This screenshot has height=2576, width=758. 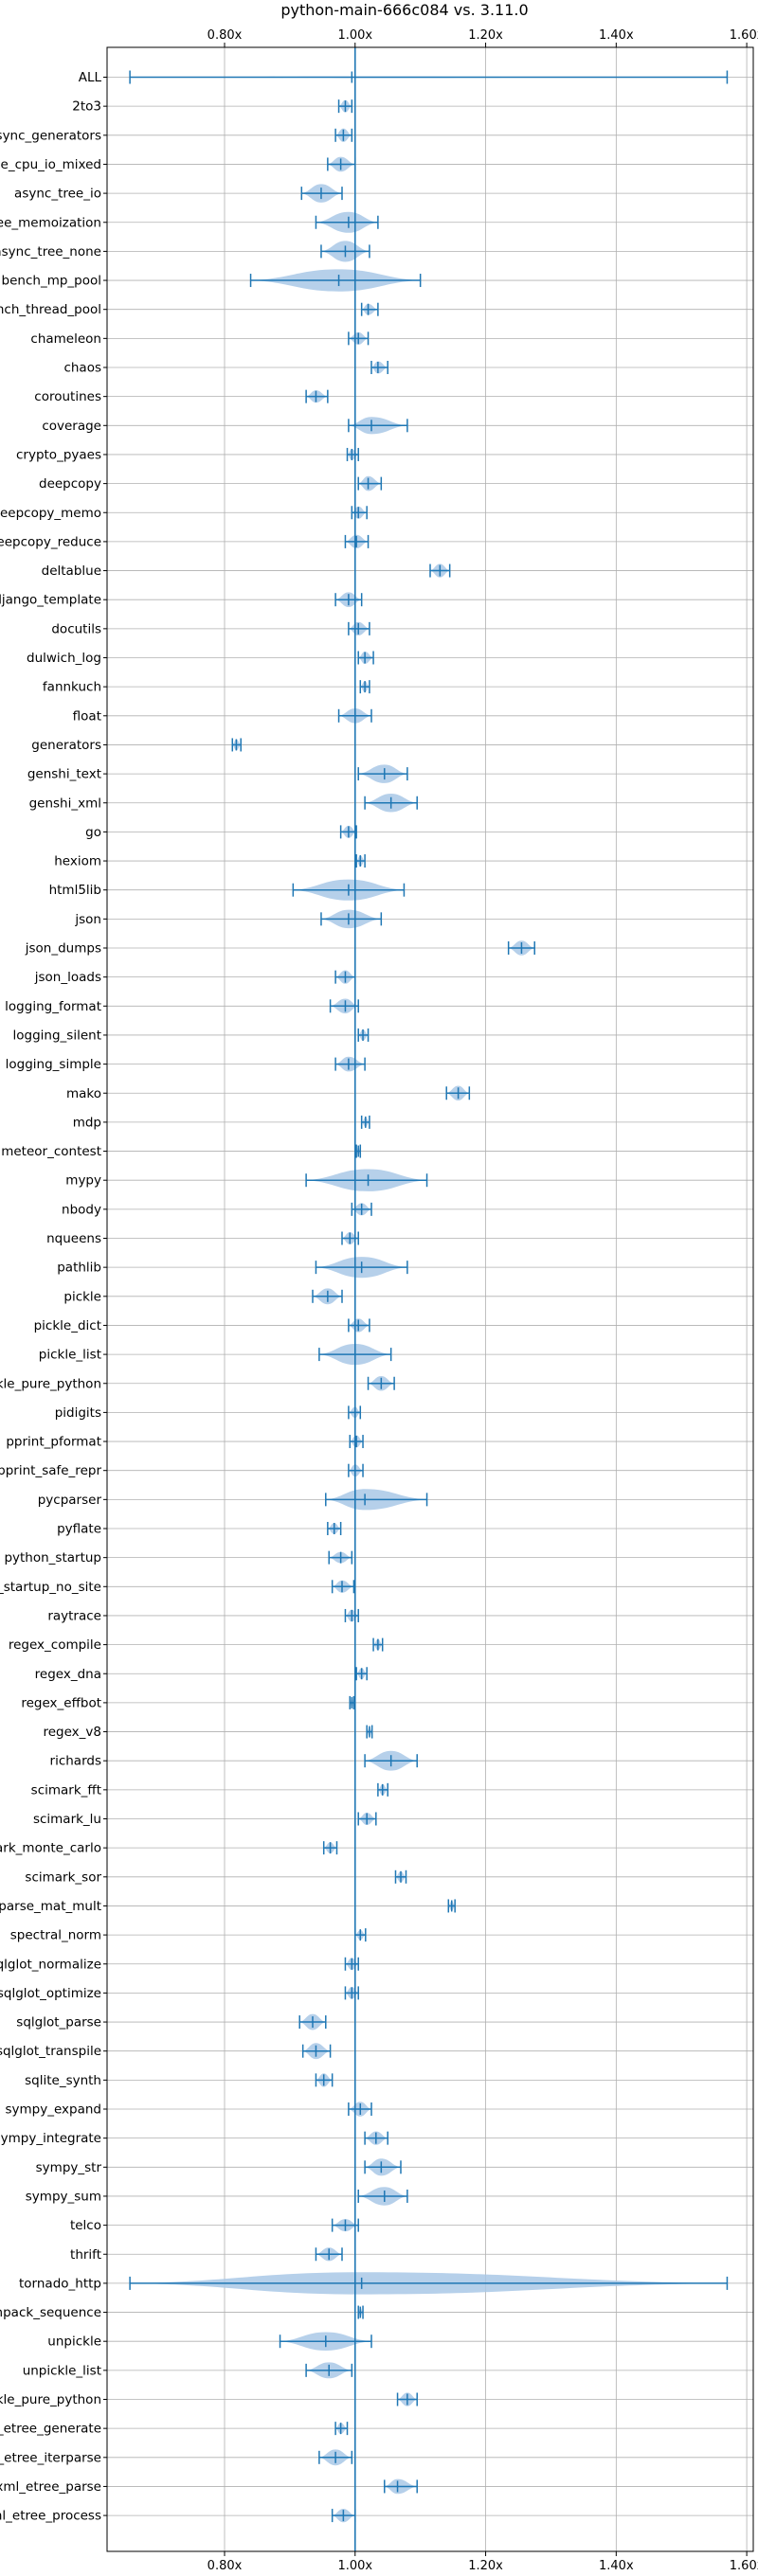 What do you see at coordinates (62, 2370) in the screenshot?
I see `category-label-unpickle_list: unpickle_list` at bounding box center [62, 2370].